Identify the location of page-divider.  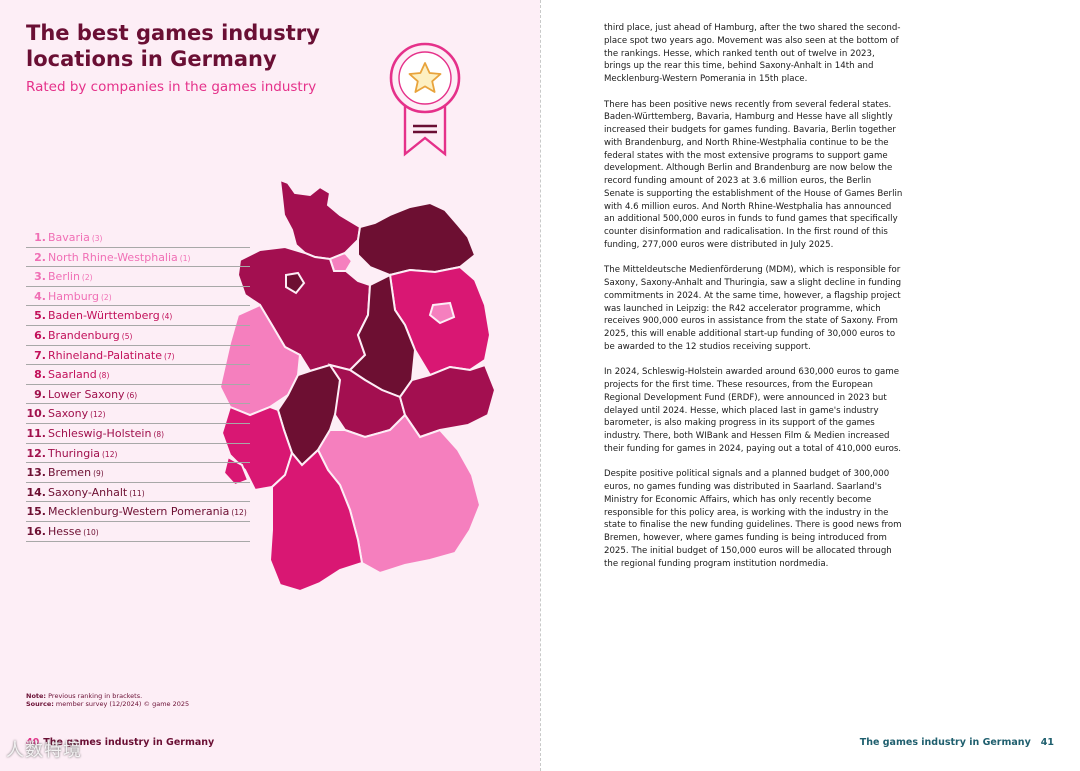
(540, 385).